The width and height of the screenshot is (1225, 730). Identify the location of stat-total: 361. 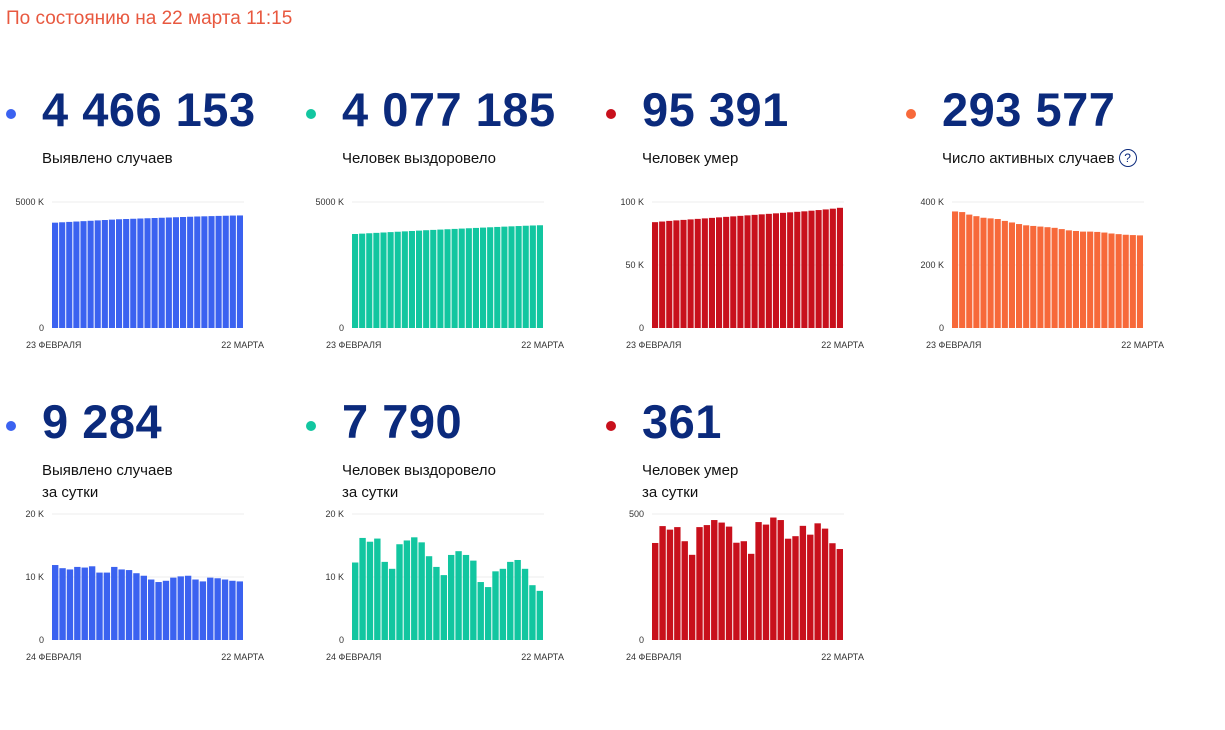
(682, 421).